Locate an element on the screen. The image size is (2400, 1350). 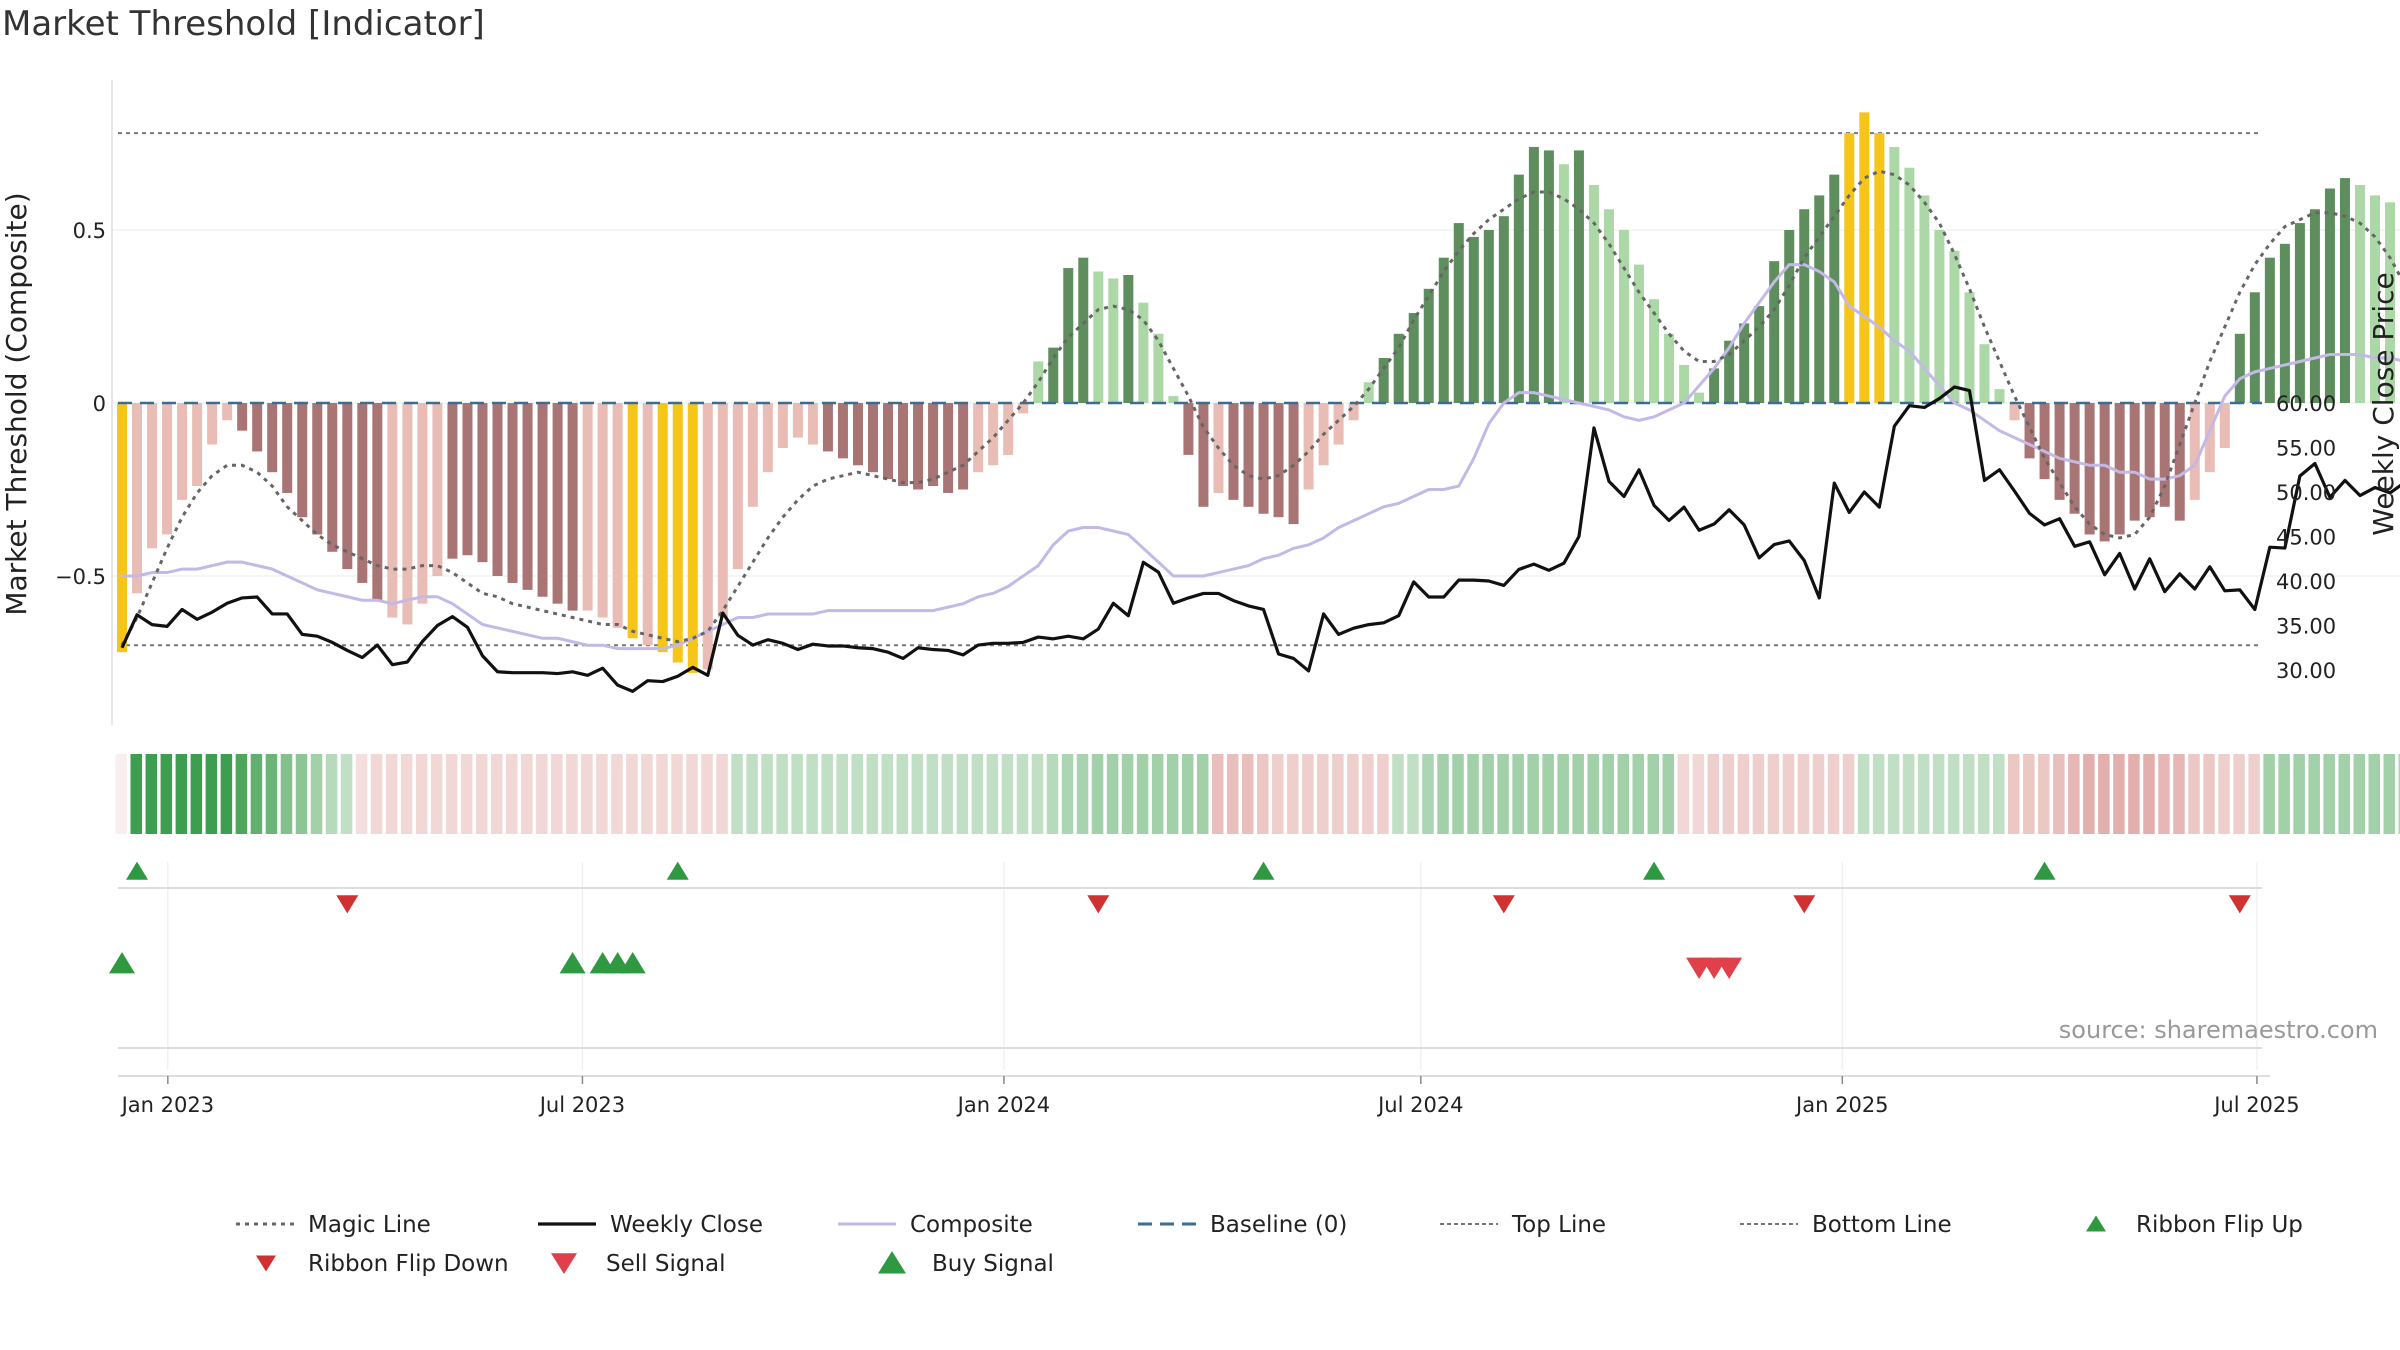
left-axis-label: Market Threshold (Composite) is located at coordinates (16, 403).